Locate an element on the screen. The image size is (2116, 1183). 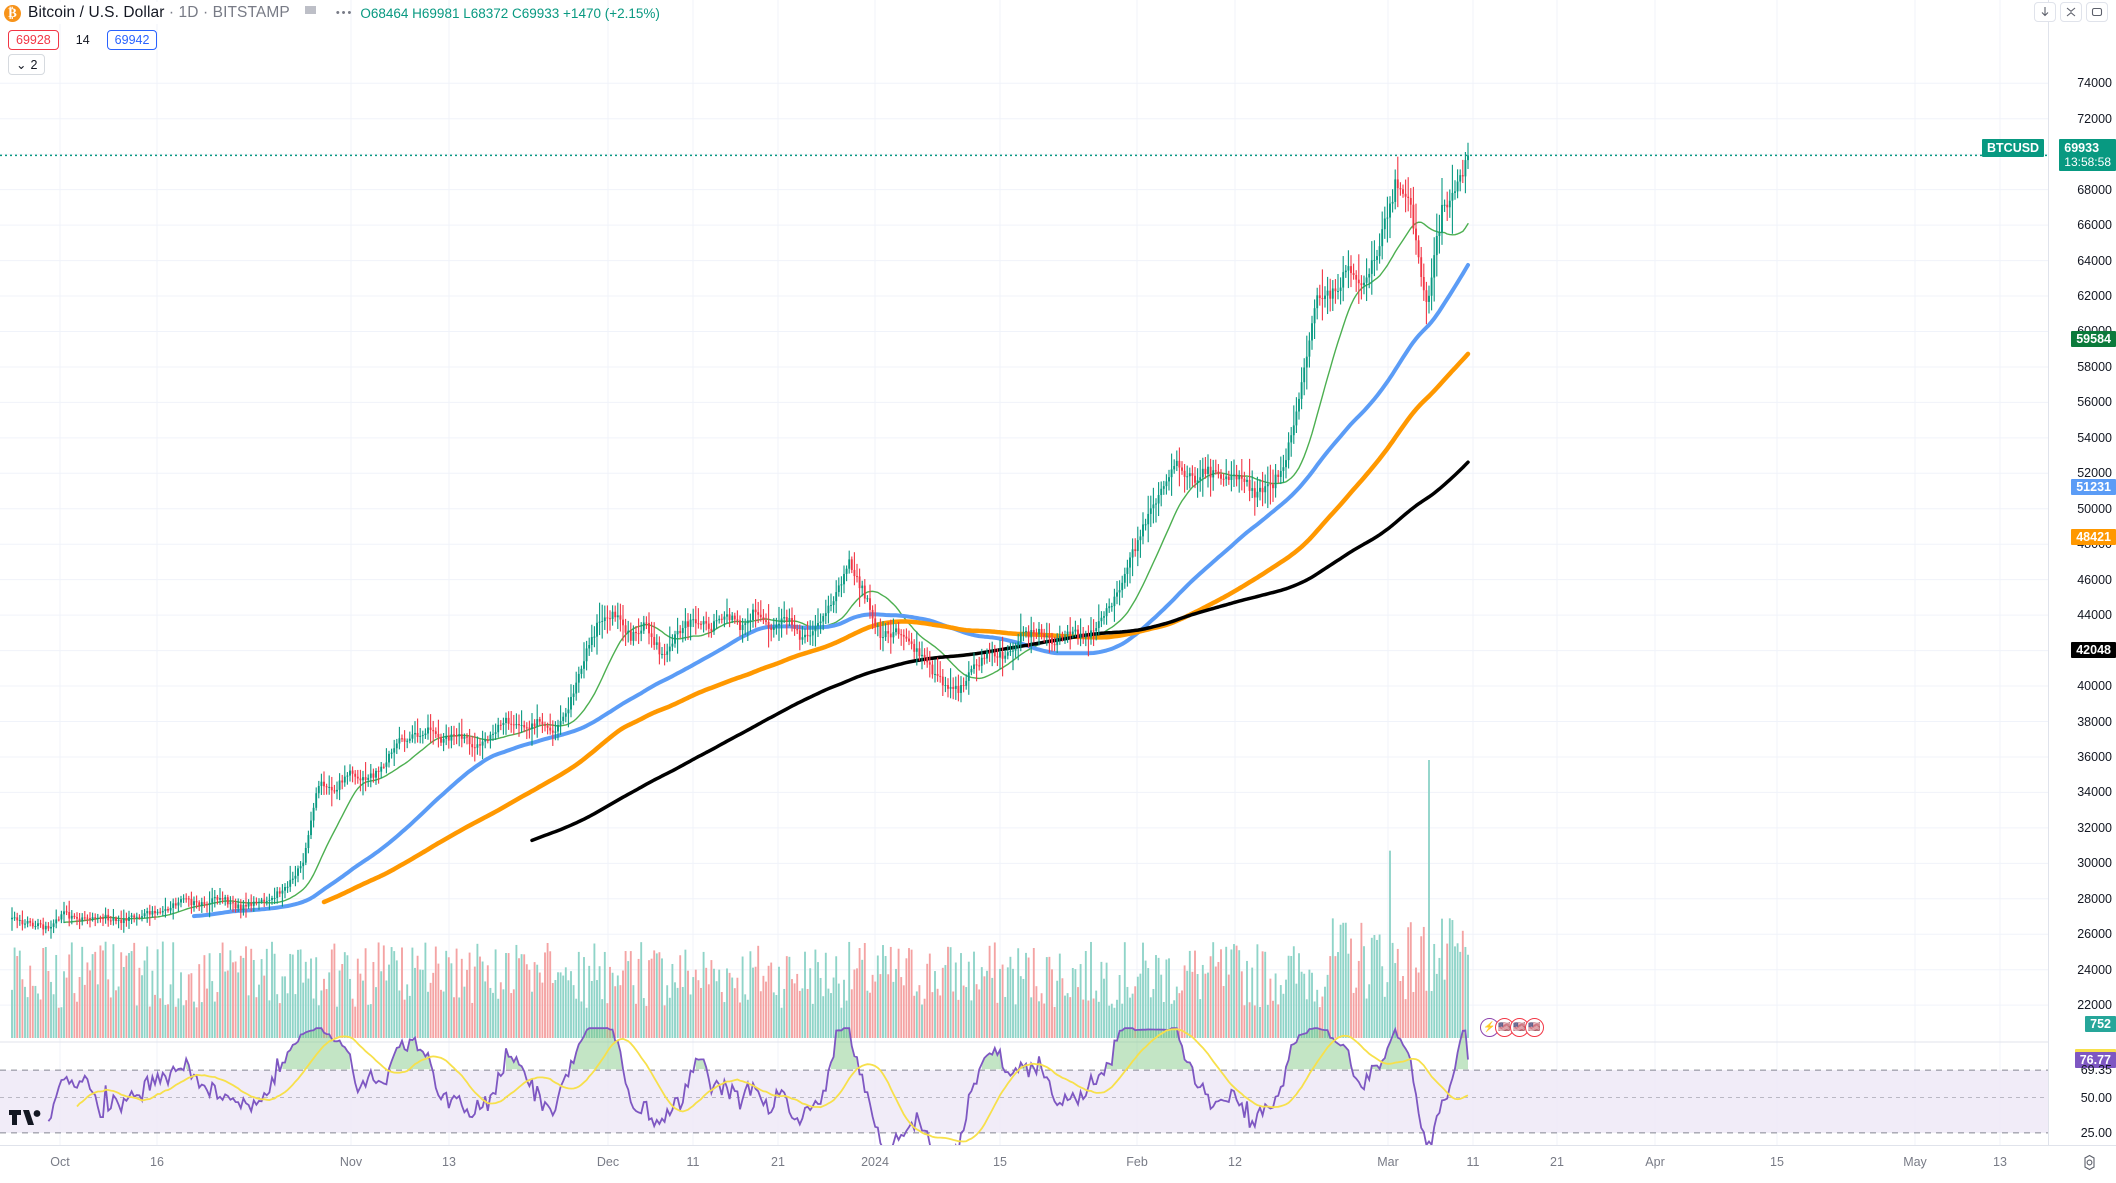
rsi-level-label: 50.00 is located at coordinates (2096, 1097).